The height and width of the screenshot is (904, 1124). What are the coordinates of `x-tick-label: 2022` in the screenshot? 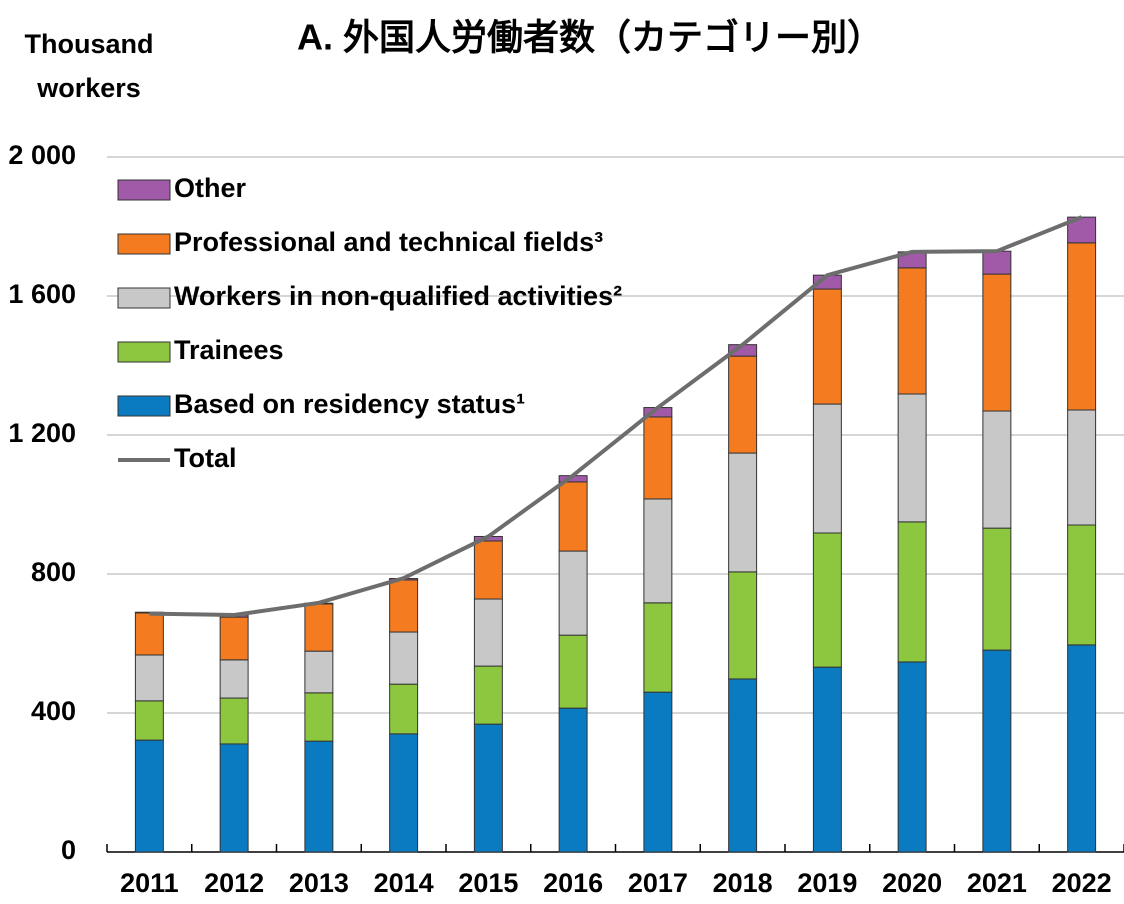 It's located at (1082, 883).